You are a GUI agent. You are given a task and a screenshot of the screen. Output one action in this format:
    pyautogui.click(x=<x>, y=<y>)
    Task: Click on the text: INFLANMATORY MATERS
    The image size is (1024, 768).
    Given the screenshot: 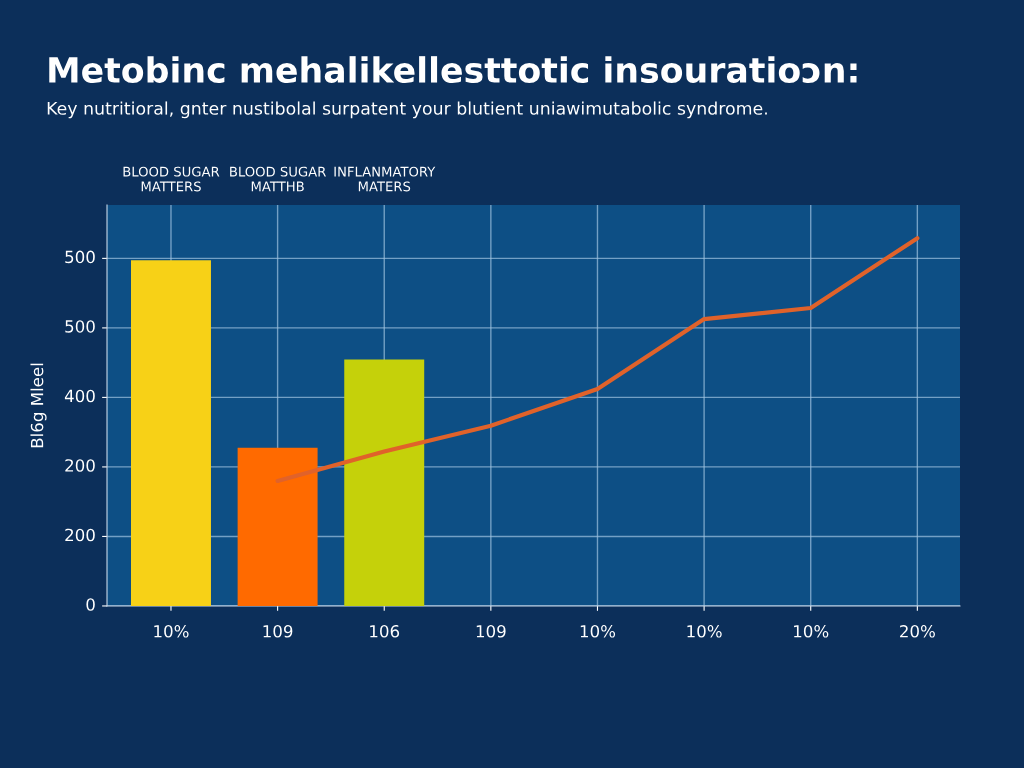 What is the action you would take?
    pyautogui.click(x=385, y=179)
    